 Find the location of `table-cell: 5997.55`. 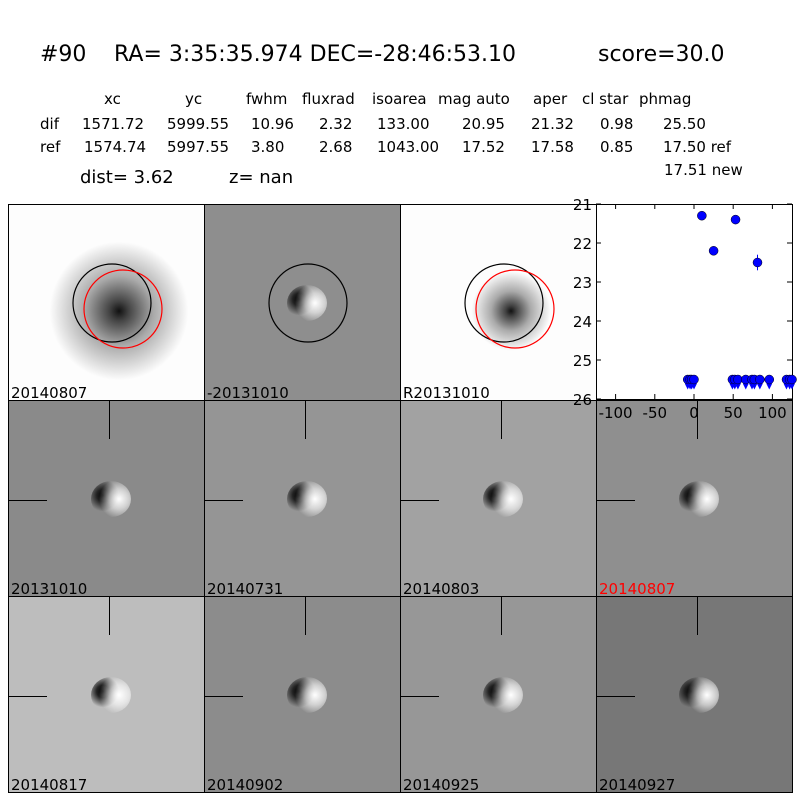

table-cell: 5997.55 is located at coordinates (198, 147).